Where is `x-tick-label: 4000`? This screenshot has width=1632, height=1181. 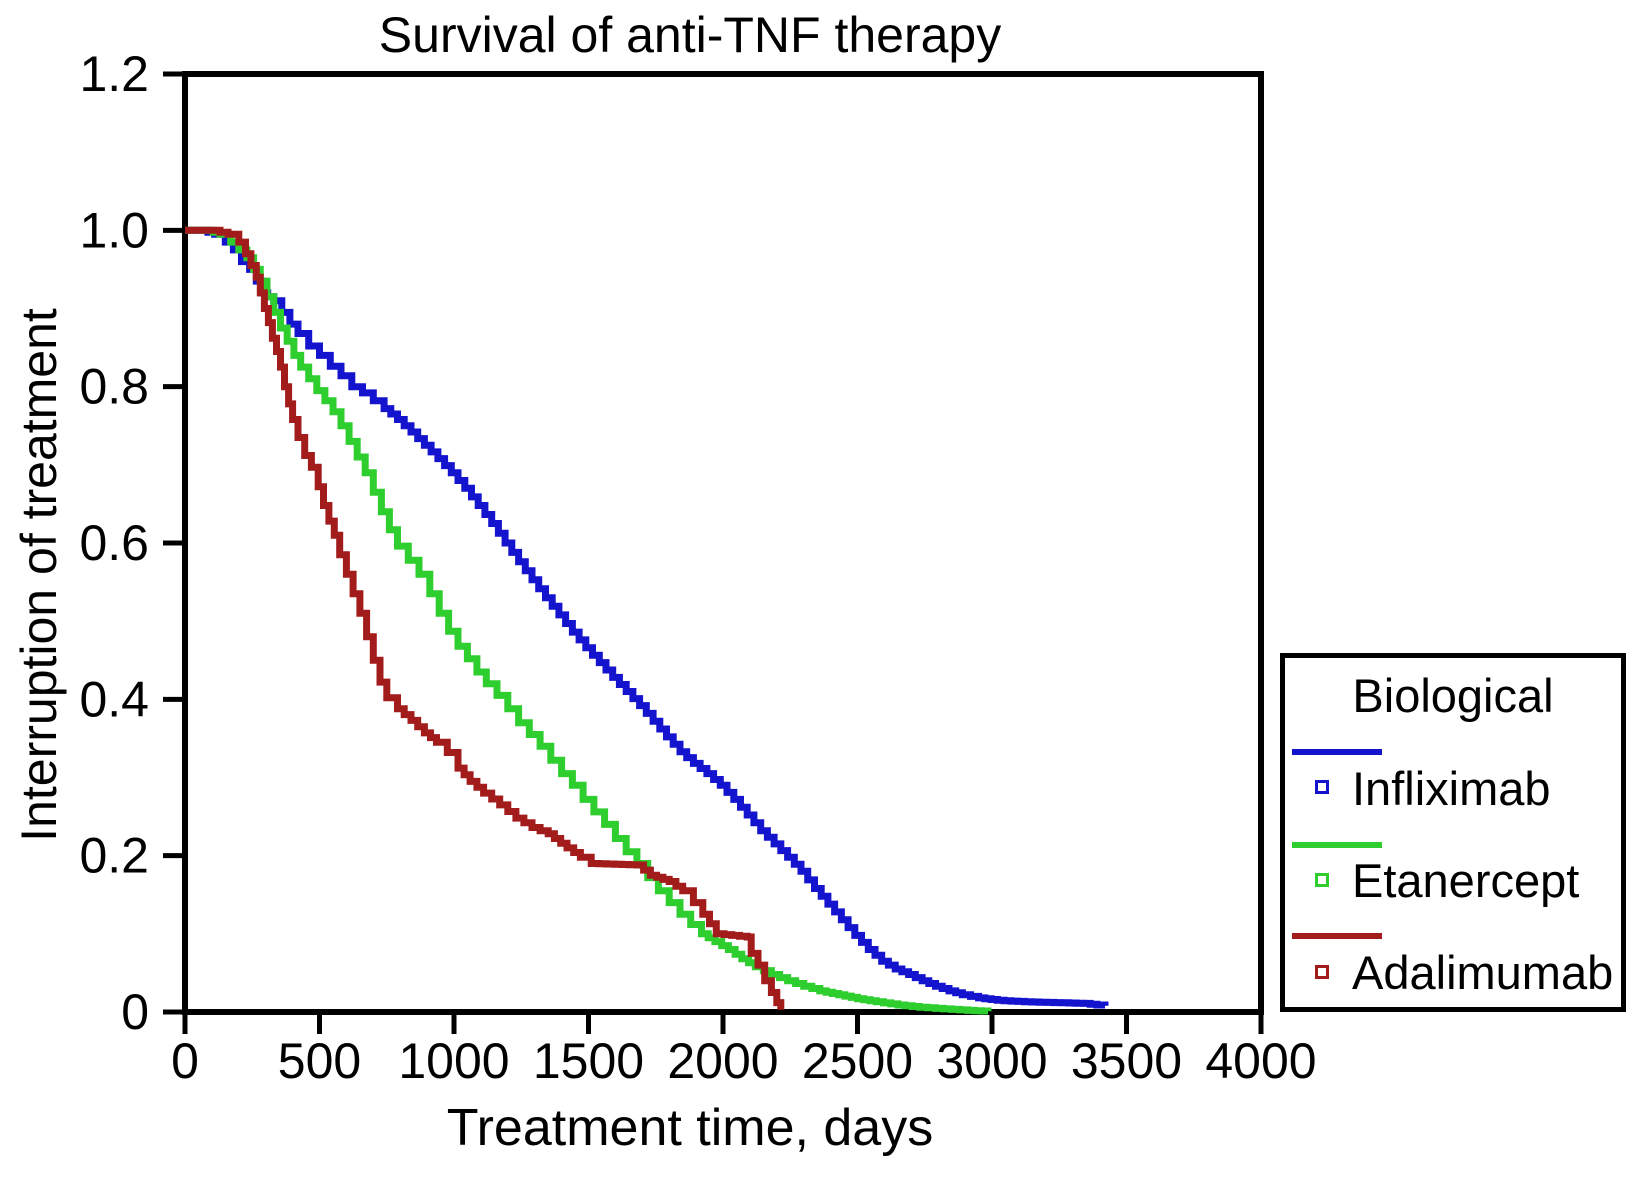
x-tick-label: 4000 is located at coordinates (1260, 1061).